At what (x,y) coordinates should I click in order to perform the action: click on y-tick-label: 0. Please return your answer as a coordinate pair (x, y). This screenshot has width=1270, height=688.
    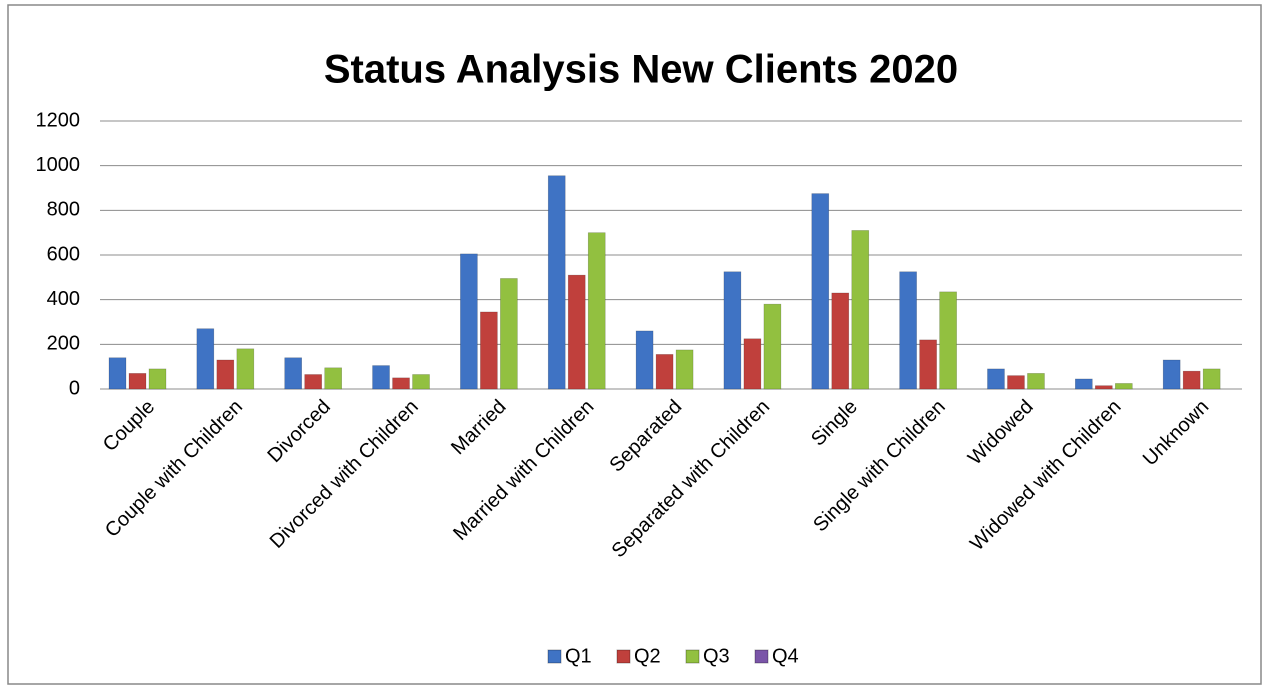
    Looking at the image, I should click on (74, 388).